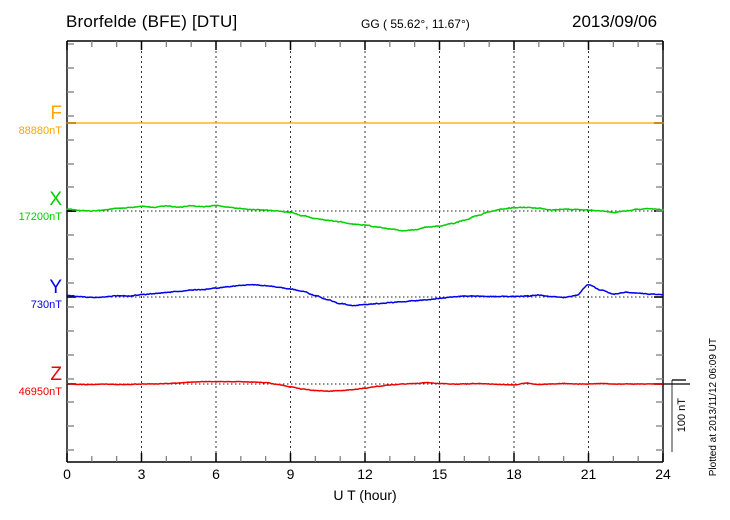 This screenshot has height=520, width=730. What do you see at coordinates (55, 287) in the screenshot?
I see `component-letter-y: Y` at bounding box center [55, 287].